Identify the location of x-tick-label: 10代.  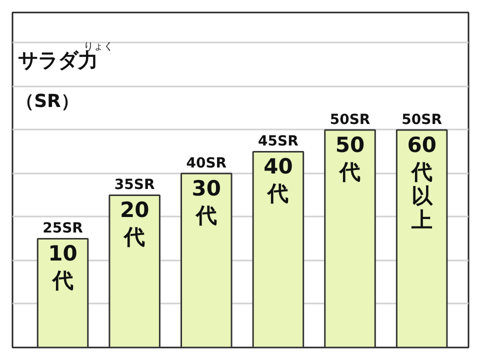
(63, 267).